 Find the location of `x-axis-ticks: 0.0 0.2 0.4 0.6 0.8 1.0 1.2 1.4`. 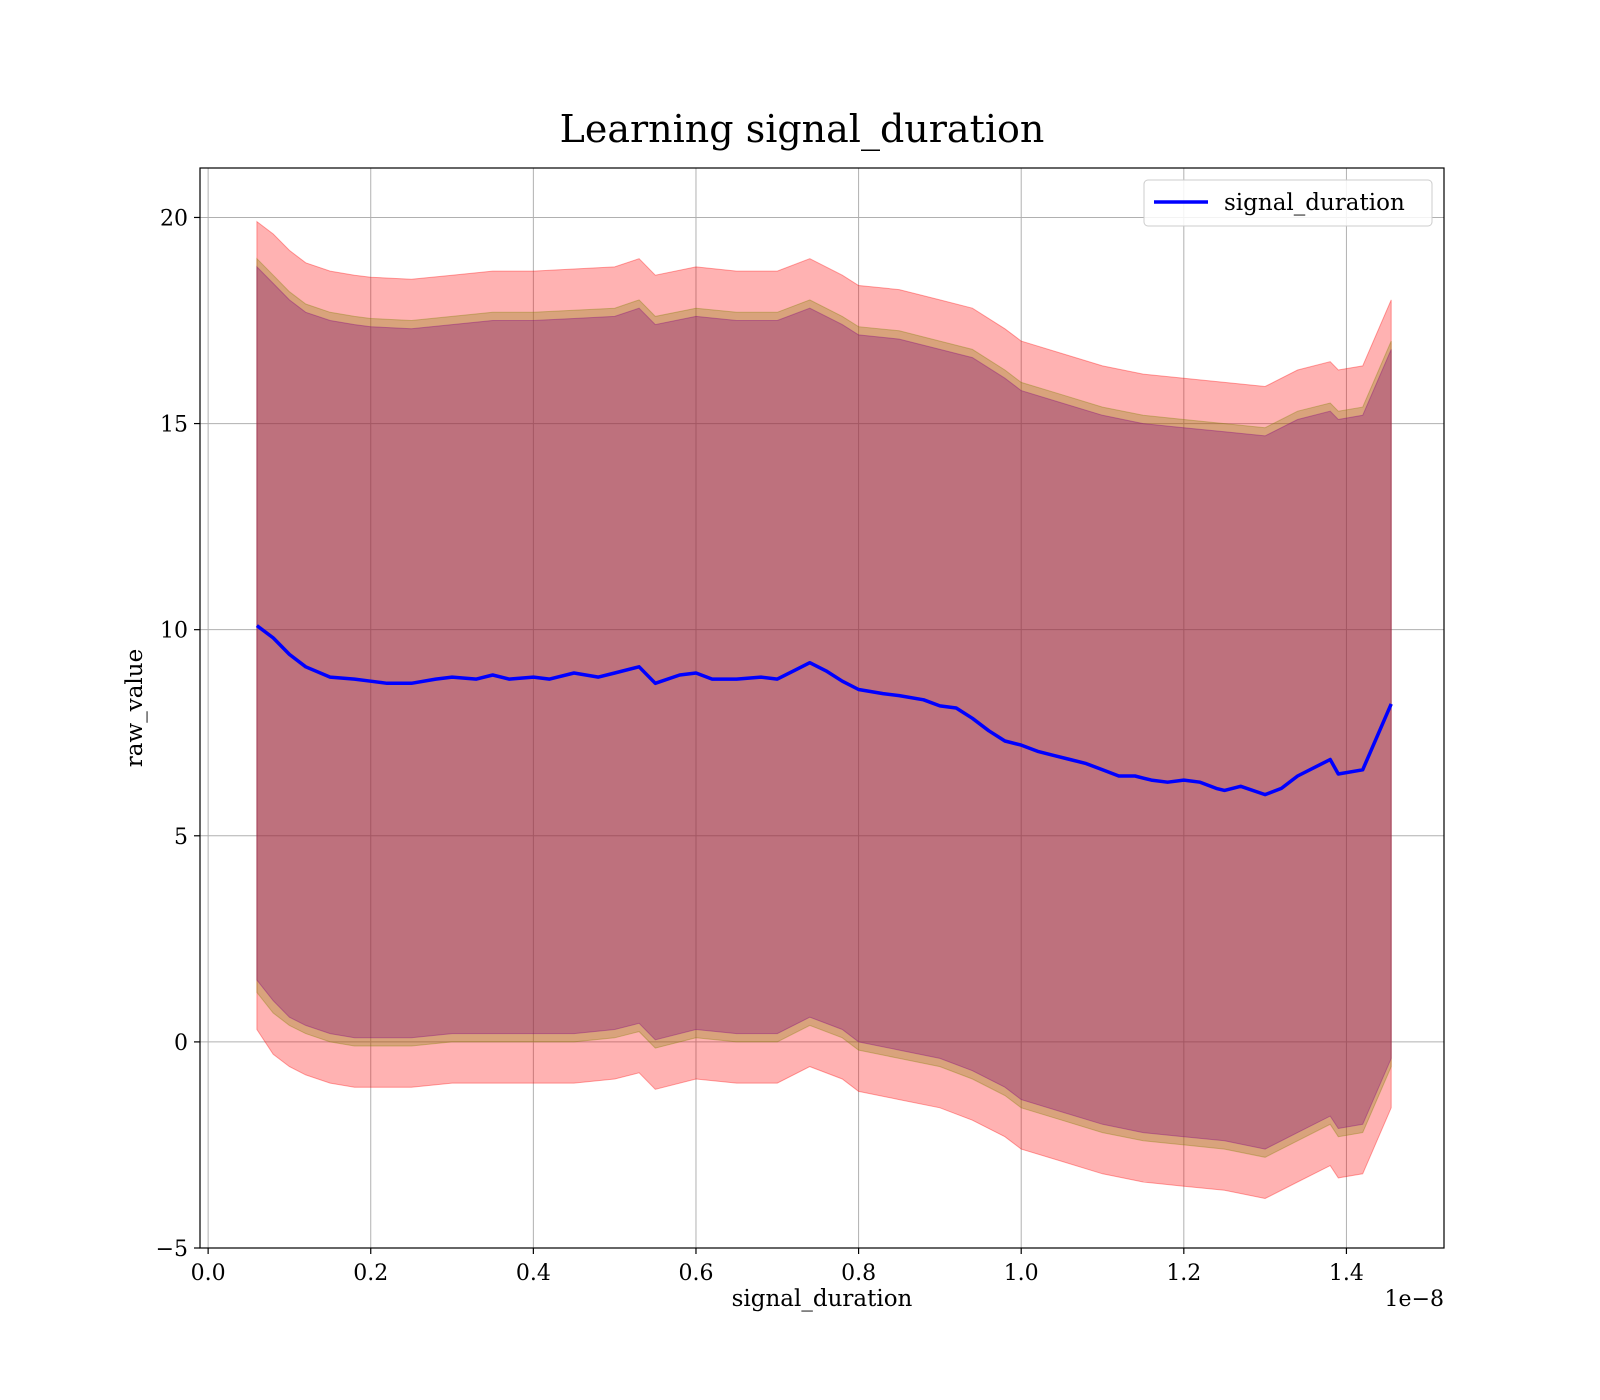

x-axis-ticks: 0.0 0.2 0.4 0.6 0.8 1.0 1.2 1.4 is located at coordinates (777, 1267).